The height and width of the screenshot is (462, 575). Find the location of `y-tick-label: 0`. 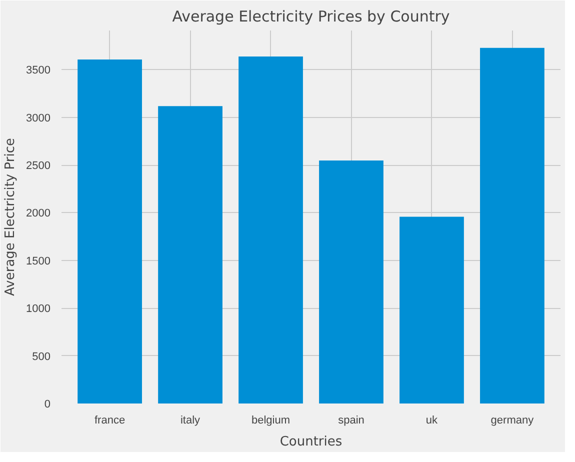

y-tick-label: 0 is located at coordinates (47, 404).